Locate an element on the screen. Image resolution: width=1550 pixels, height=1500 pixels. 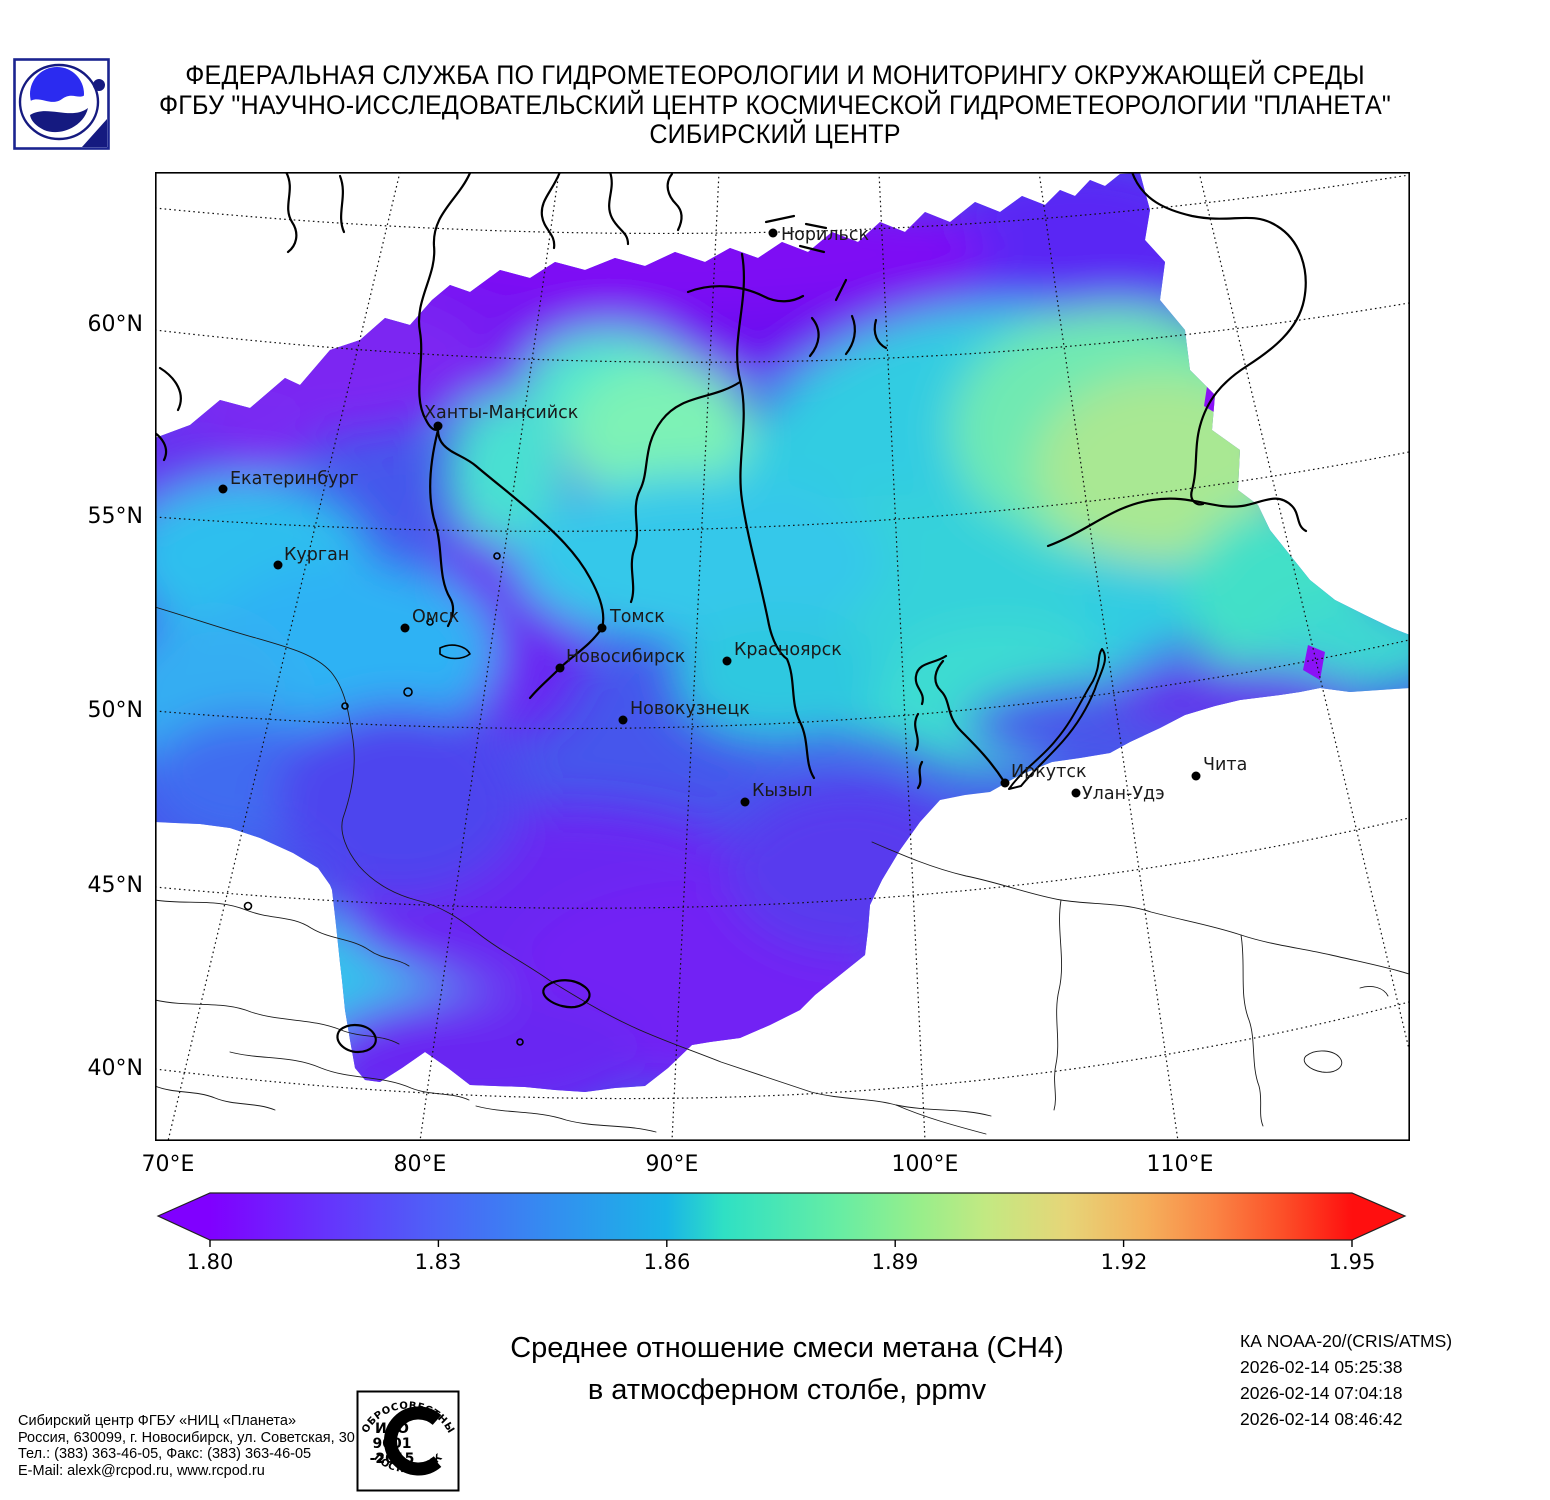
colorbar is located at coordinates (781, 1219).